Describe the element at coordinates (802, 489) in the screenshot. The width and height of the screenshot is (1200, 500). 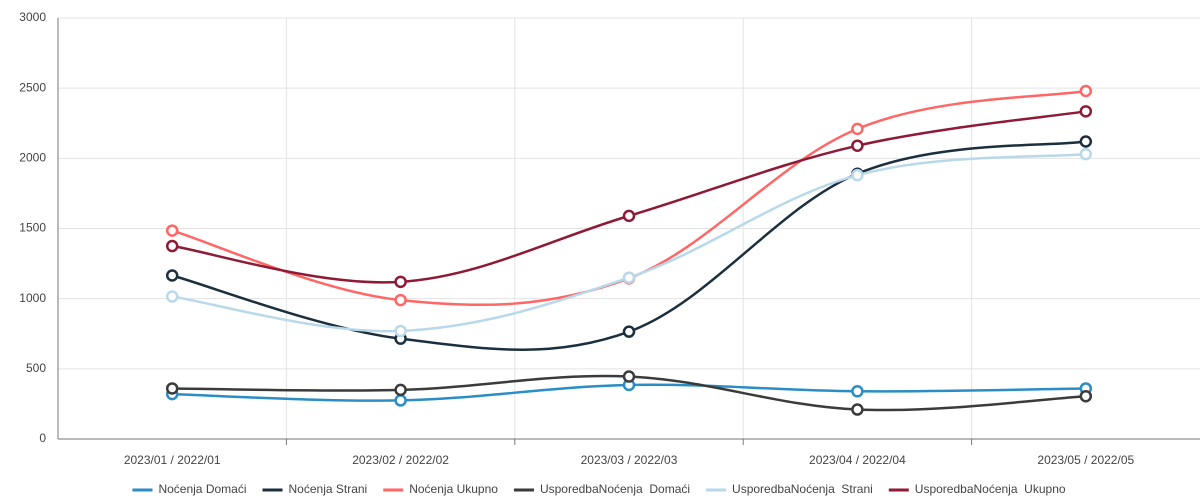
I see `legend-label: UsporedbaNoćenja Strani` at that location.